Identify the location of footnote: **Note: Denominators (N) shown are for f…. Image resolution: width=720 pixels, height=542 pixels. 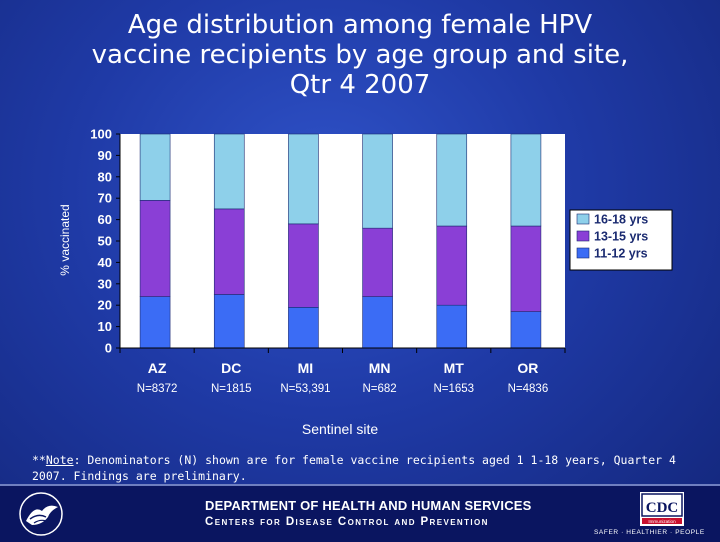
(357, 468).